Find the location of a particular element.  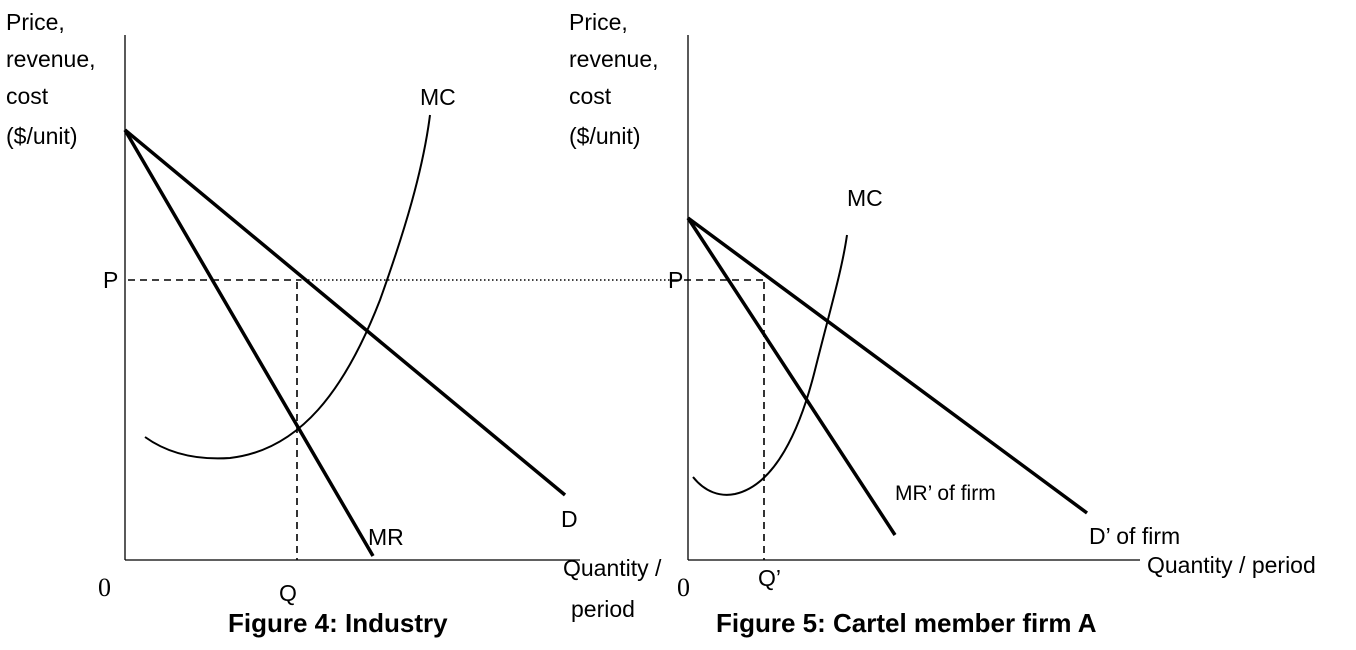

fig5-y-axis-label-3: cost is located at coordinates (590, 96).